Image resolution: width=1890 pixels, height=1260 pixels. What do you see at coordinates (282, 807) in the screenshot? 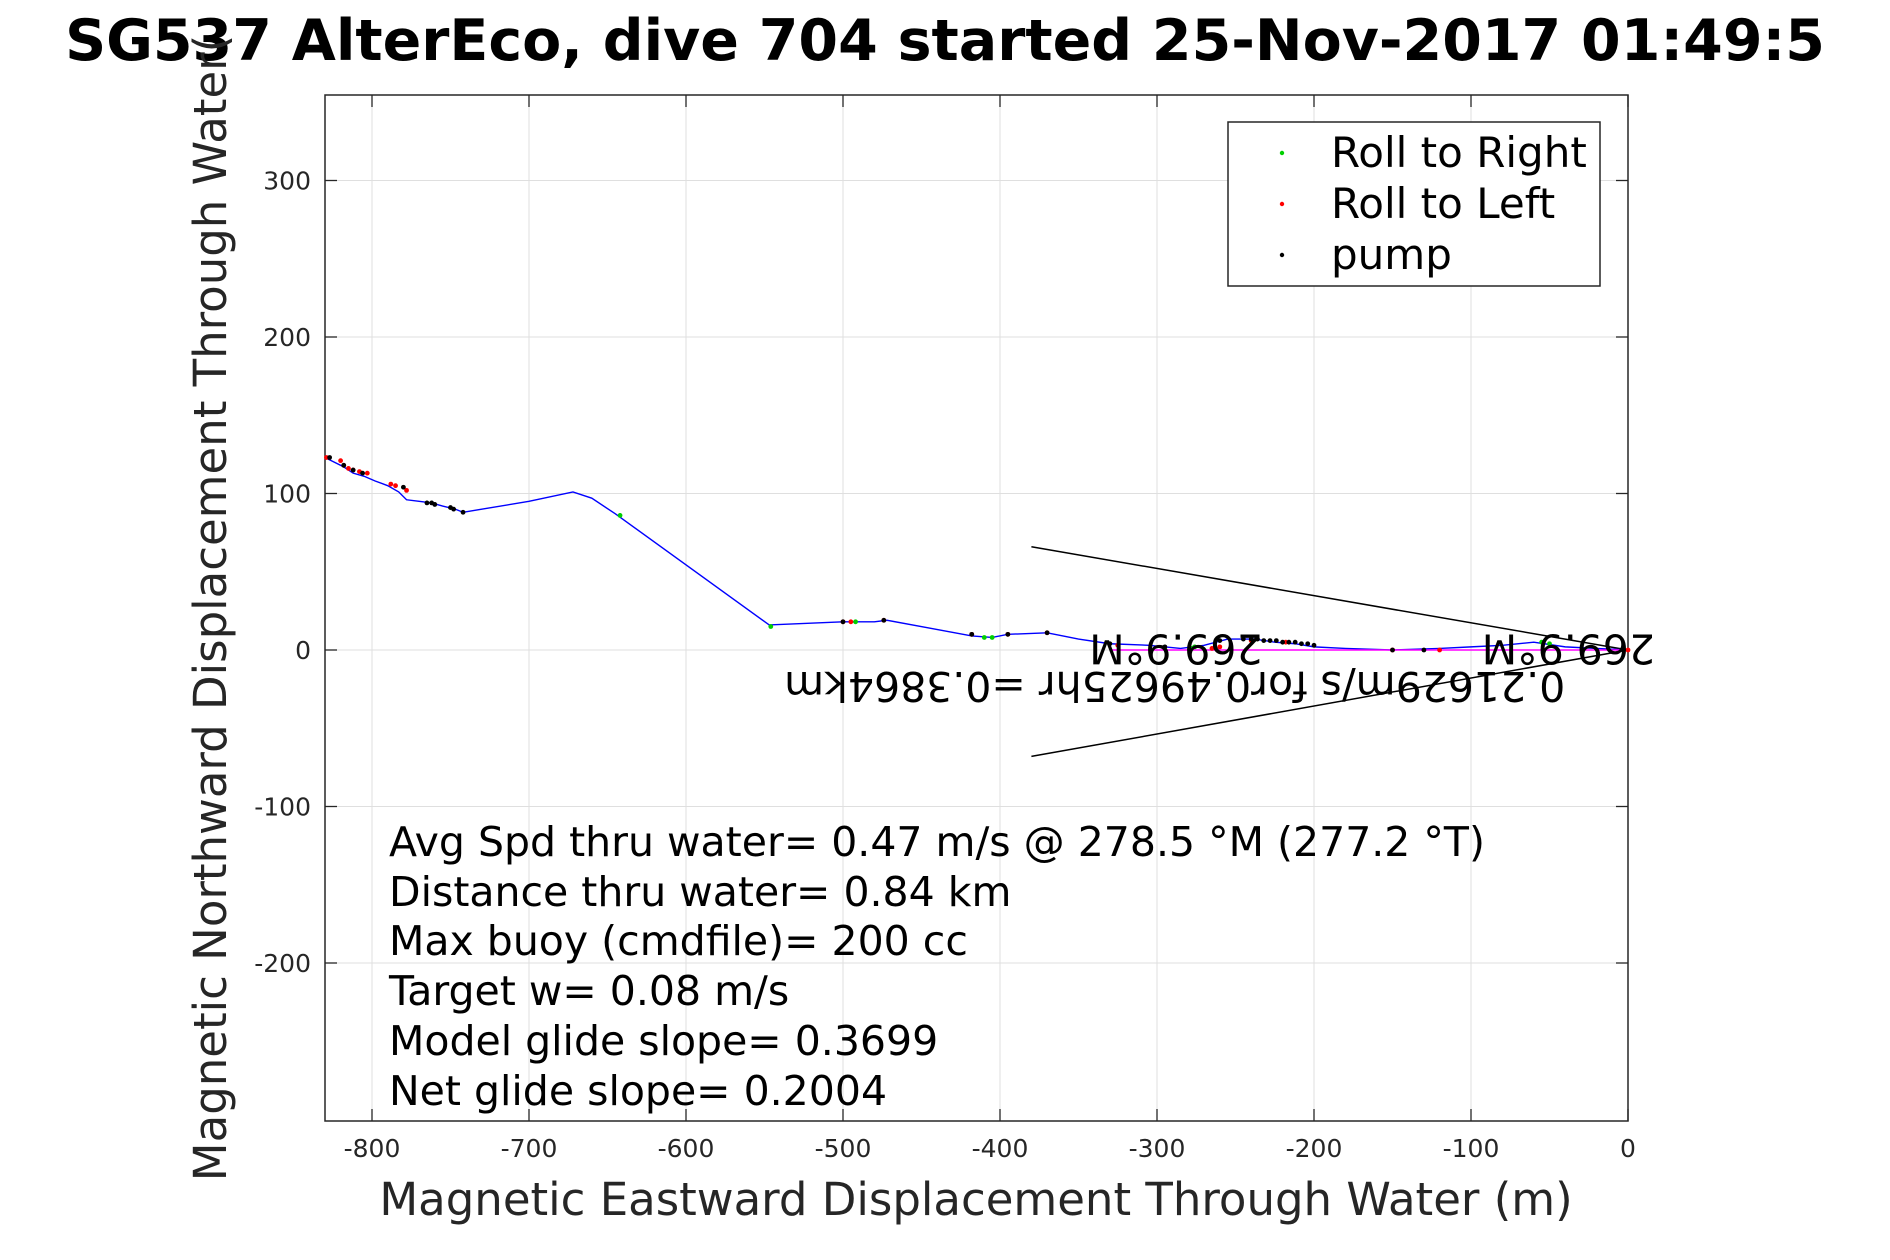
I see `y-tick-label: -100` at bounding box center [282, 807].